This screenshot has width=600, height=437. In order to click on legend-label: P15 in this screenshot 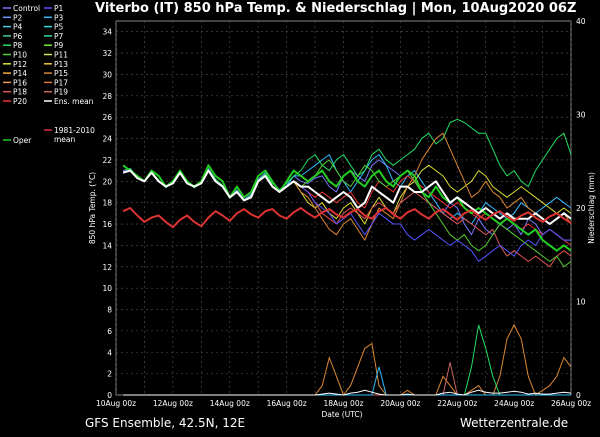, I will do `click(61, 73)`.